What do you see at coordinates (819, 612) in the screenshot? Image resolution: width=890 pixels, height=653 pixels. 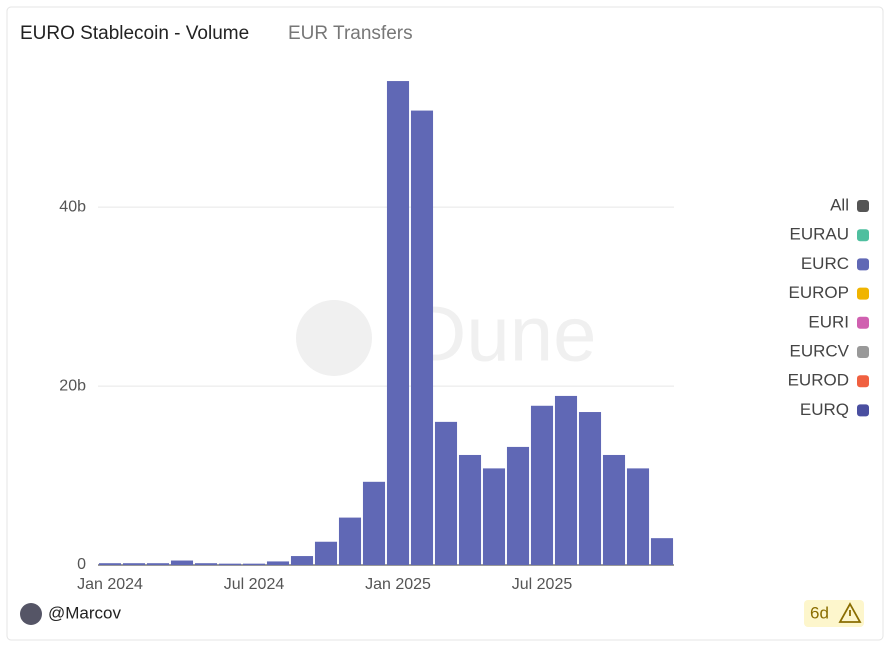 I see `age: 6d` at bounding box center [819, 612].